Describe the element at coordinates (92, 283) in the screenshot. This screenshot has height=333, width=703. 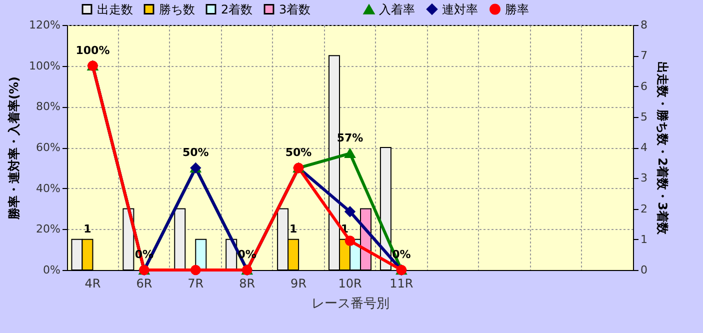
I see `x-tick-label: 4R` at that location.